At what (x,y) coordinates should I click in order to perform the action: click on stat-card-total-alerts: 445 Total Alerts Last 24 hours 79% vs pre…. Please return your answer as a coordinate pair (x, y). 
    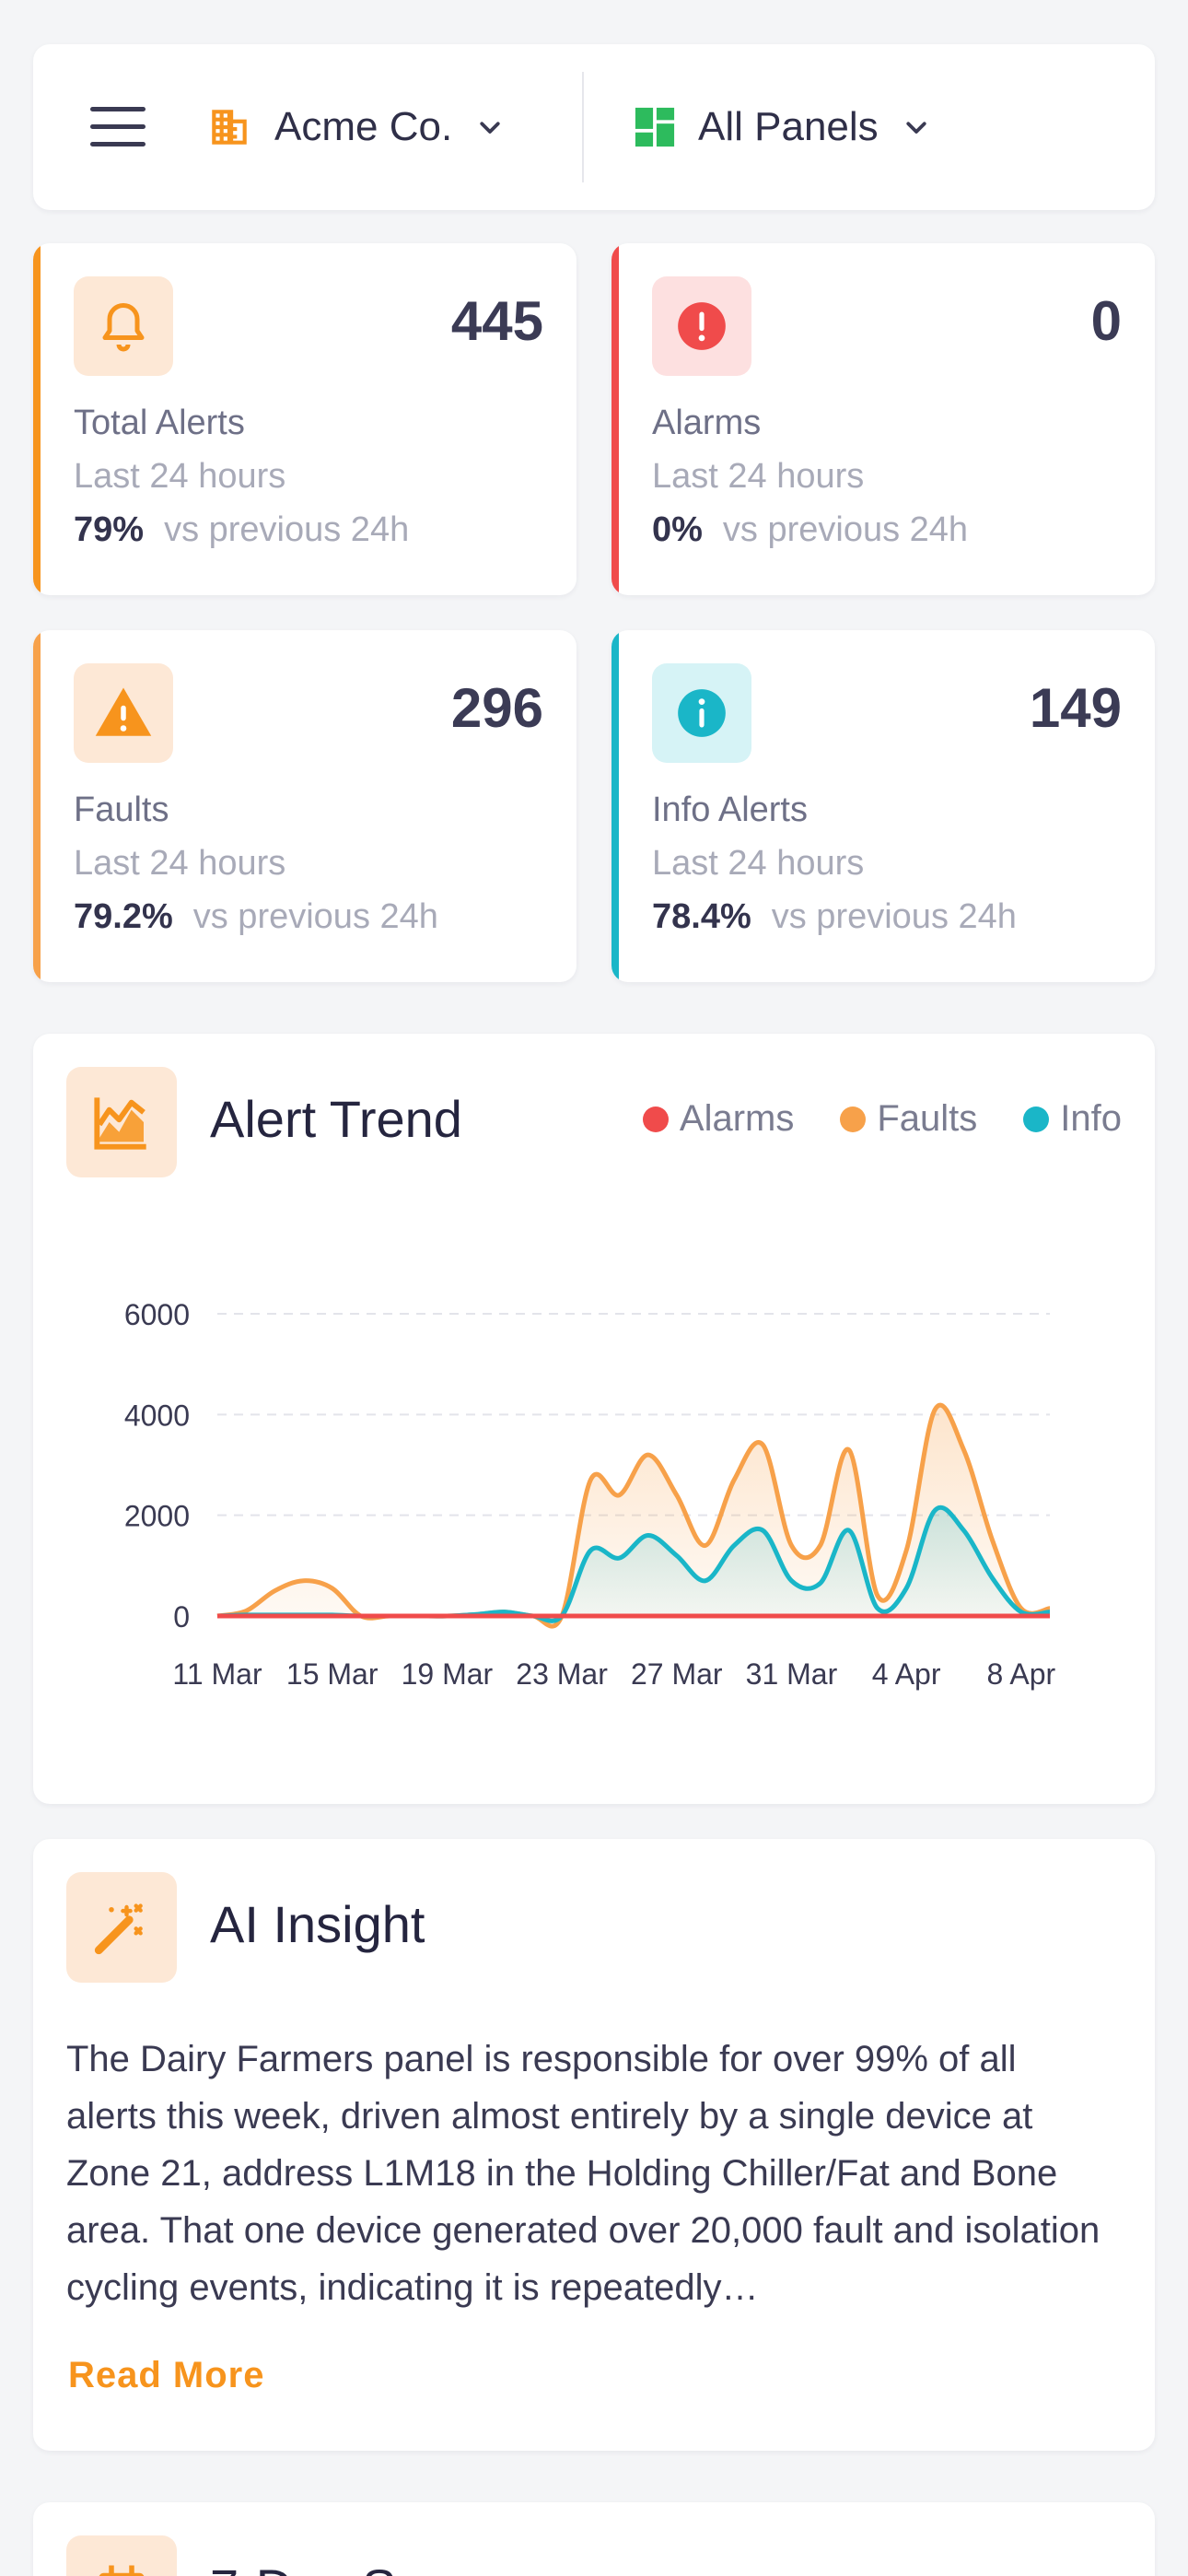
    Looking at the image, I should click on (305, 419).